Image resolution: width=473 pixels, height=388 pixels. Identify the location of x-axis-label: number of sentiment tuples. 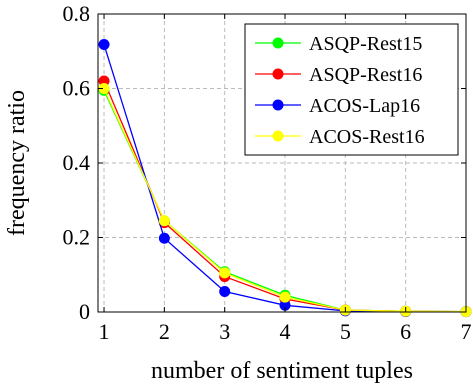
(282, 371).